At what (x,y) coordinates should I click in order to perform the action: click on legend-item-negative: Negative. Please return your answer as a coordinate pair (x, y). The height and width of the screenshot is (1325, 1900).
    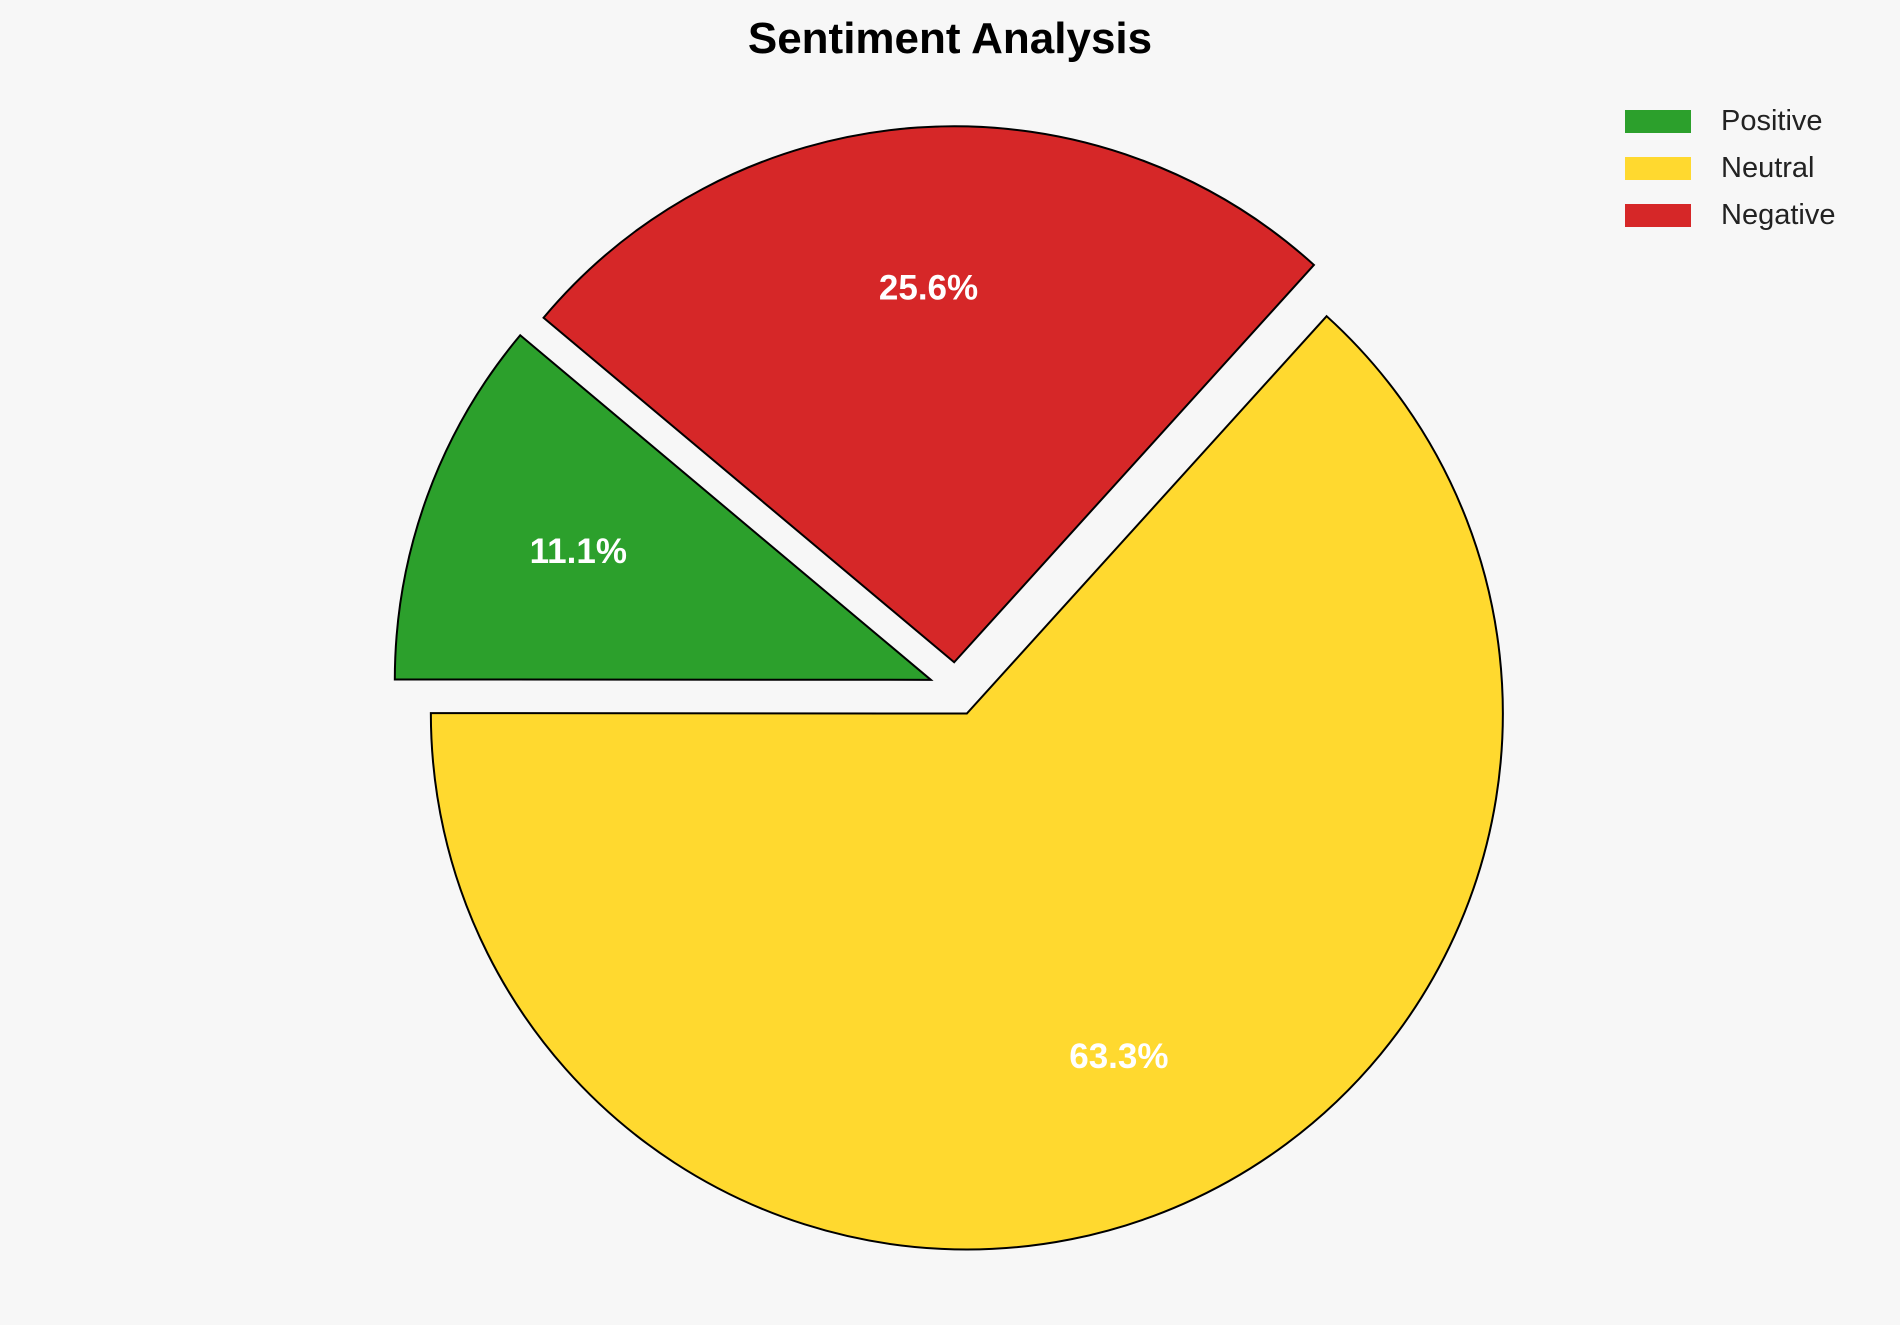
    Looking at the image, I should click on (1730, 215).